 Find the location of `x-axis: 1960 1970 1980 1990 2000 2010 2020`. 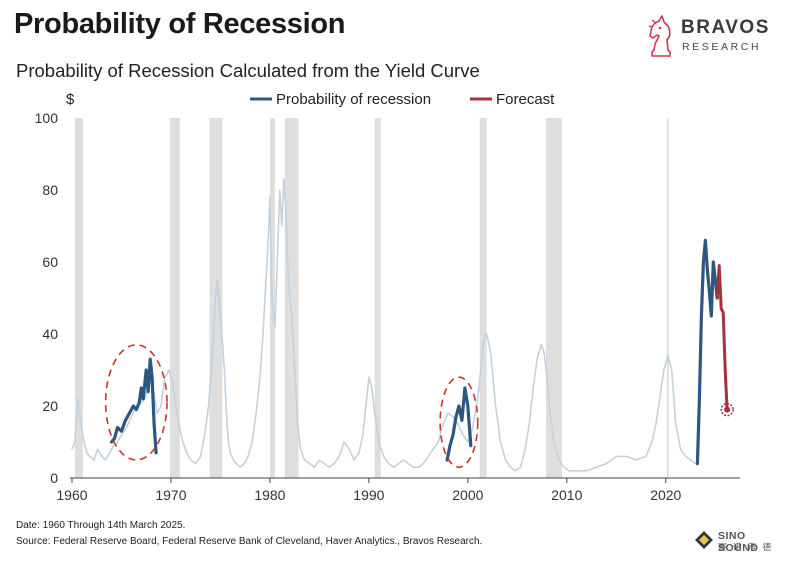

x-axis: 1960 1970 1980 1990 2000 2010 2020 is located at coordinates (398, 490).